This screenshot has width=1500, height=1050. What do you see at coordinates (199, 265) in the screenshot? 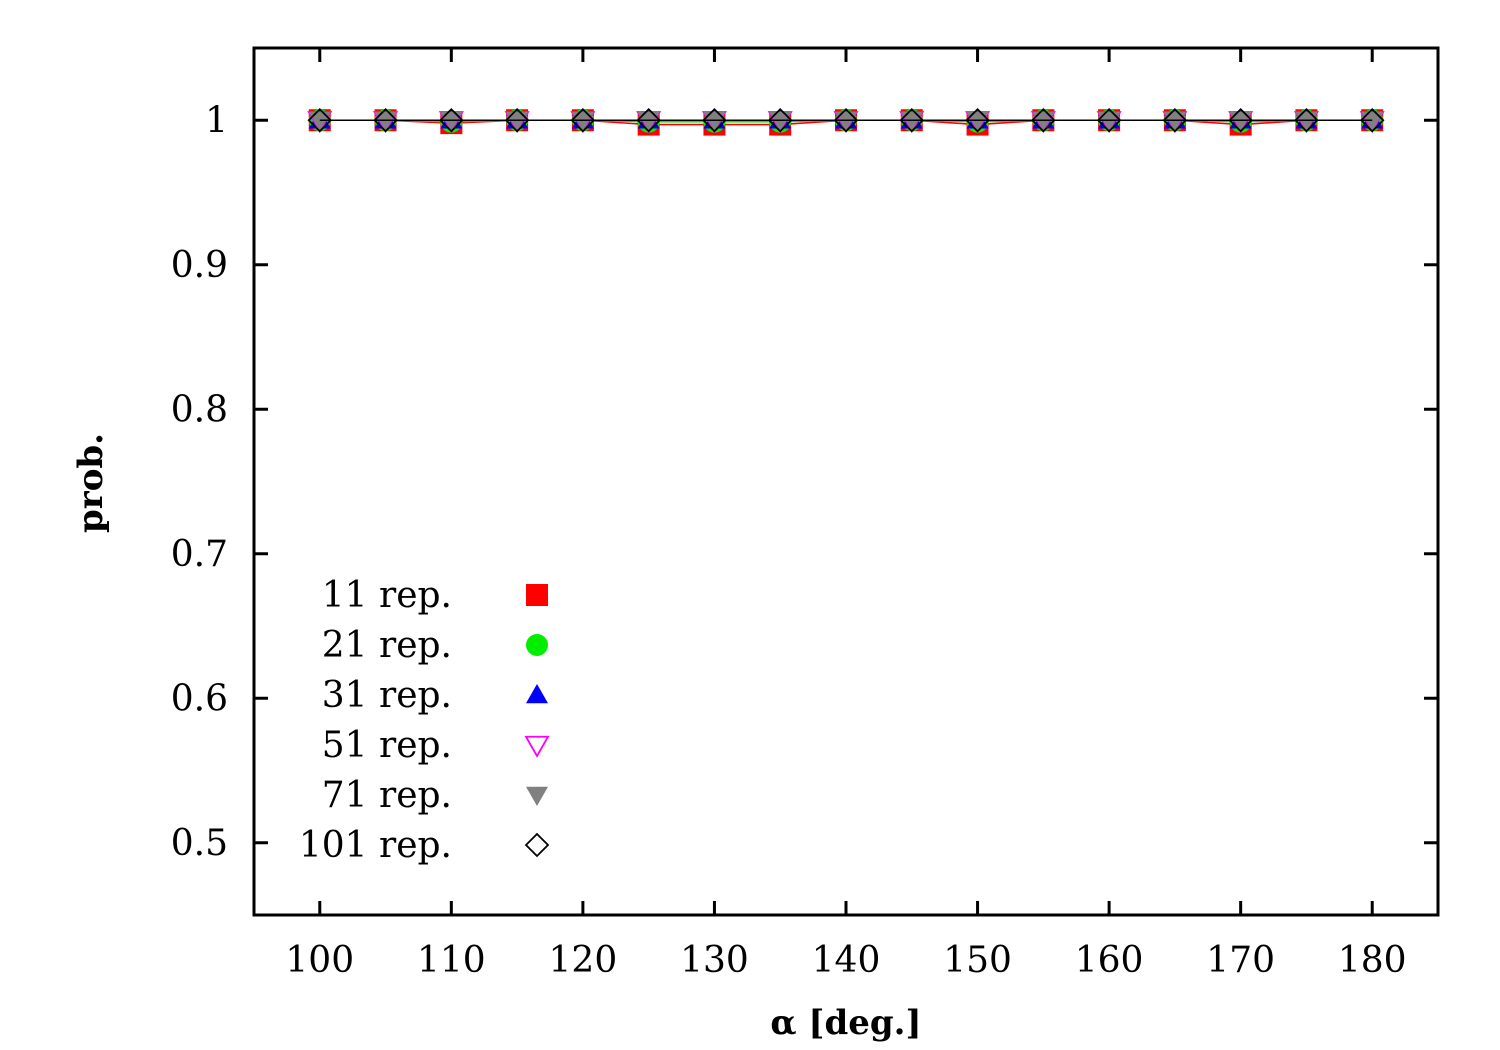
I see `y-tick-label: 0.9` at bounding box center [199, 265].